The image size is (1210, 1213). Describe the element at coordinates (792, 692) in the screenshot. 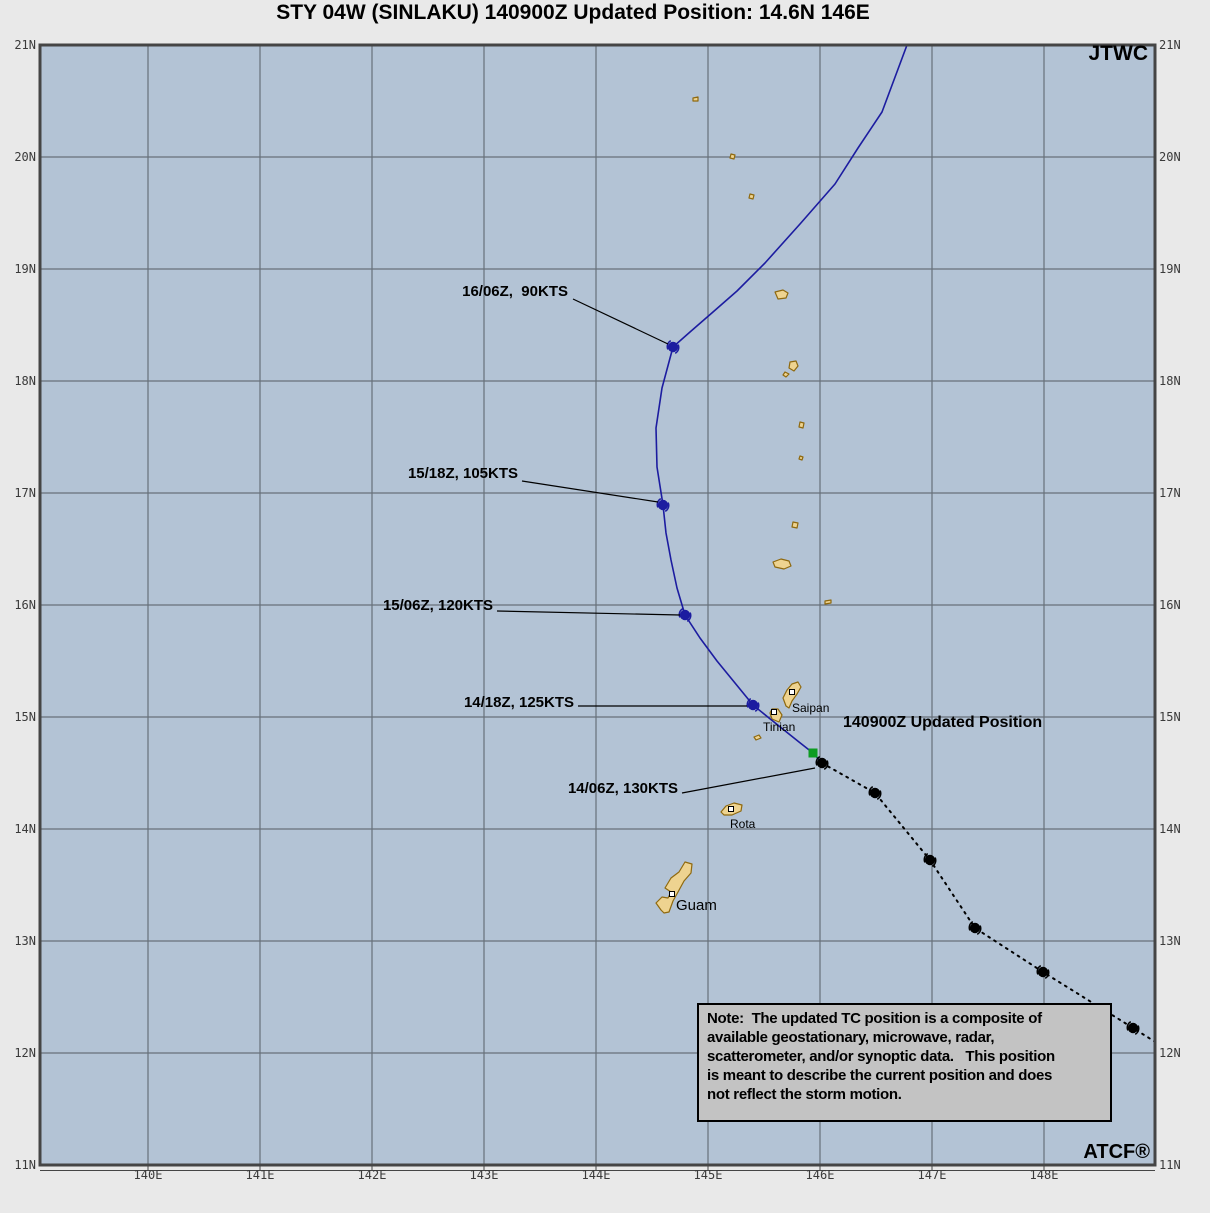

I see `town-marker-saipan` at that location.